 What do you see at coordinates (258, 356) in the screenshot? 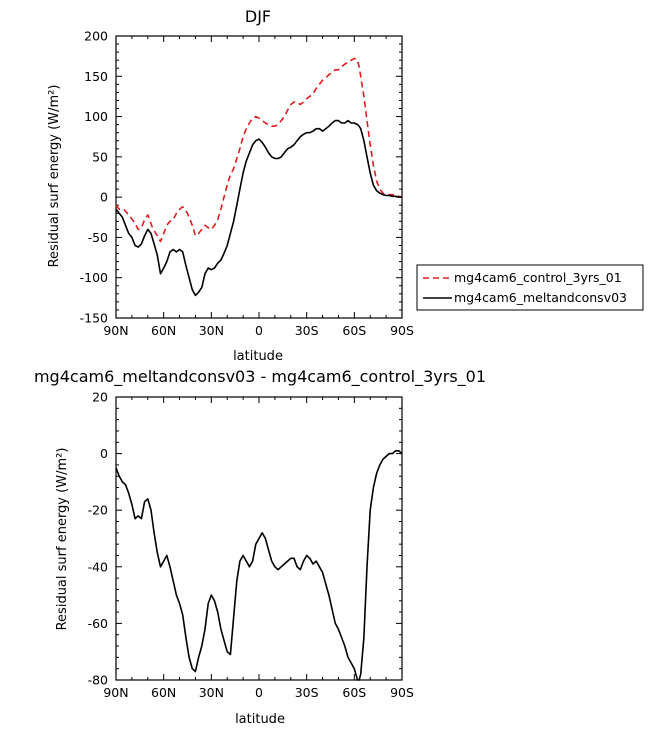
I see `top-x-axis-label: latitude` at bounding box center [258, 356].